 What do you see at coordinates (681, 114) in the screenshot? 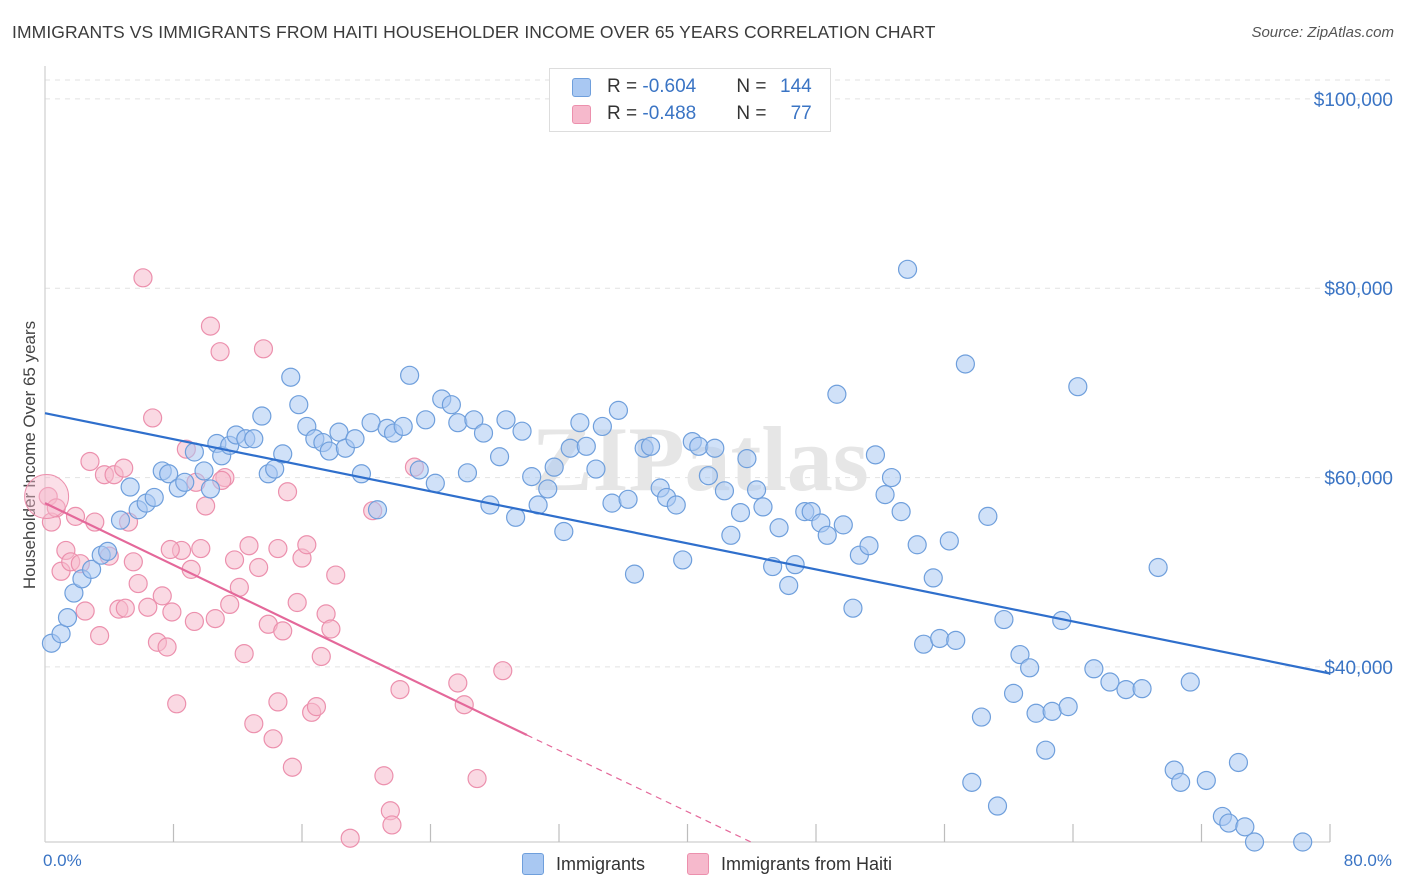
I see `legend-row-haiti: R = -0.488 N = 77` at bounding box center [681, 114].